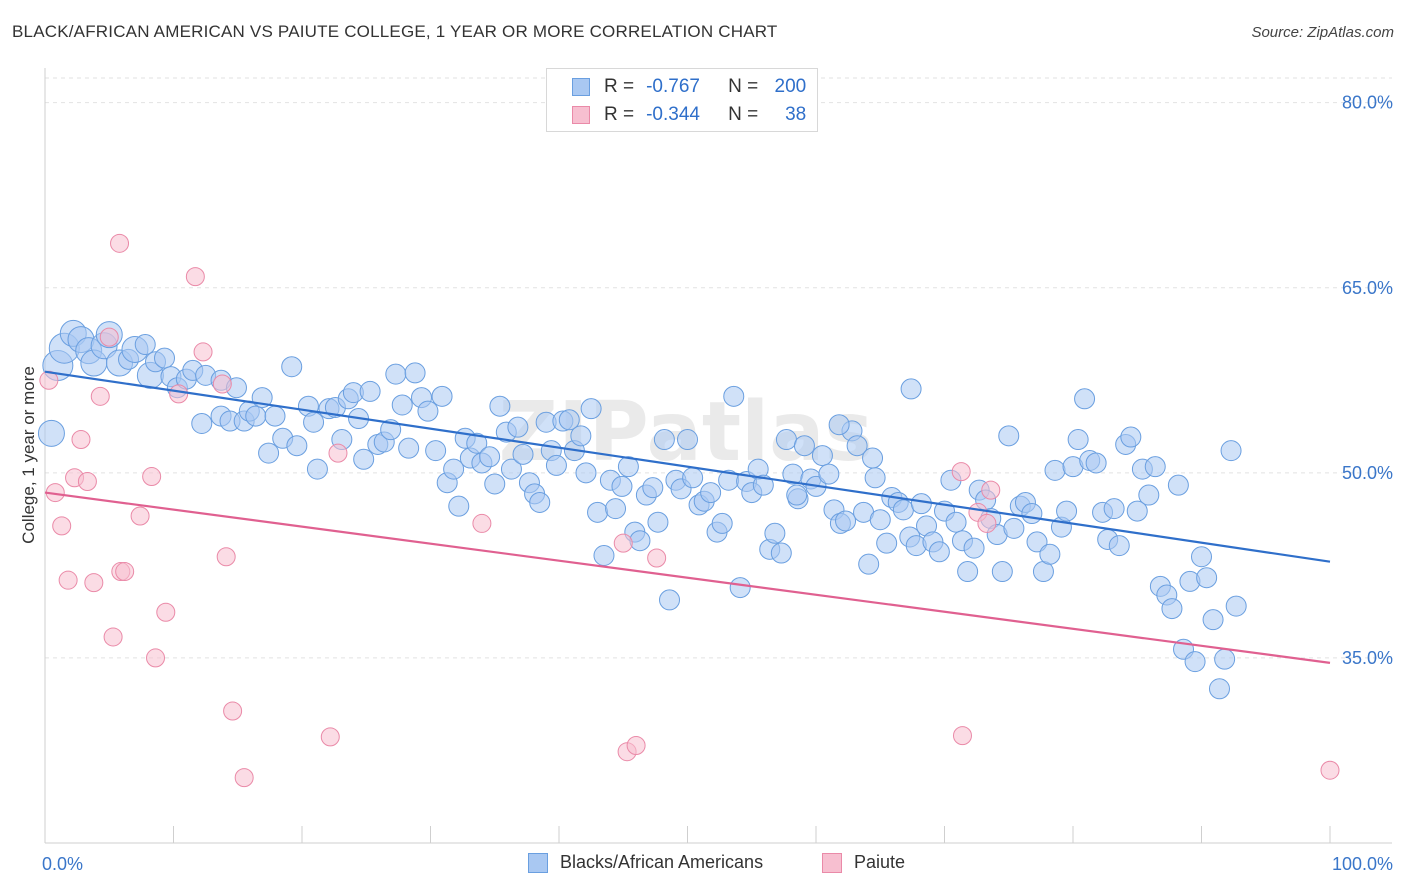 This screenshot has height=892, width=1406. What do you see at coordinates (1362, 864) in the screenshot?
I see `x-tick-label: 100.0%` at bounding box center [1362, 864].